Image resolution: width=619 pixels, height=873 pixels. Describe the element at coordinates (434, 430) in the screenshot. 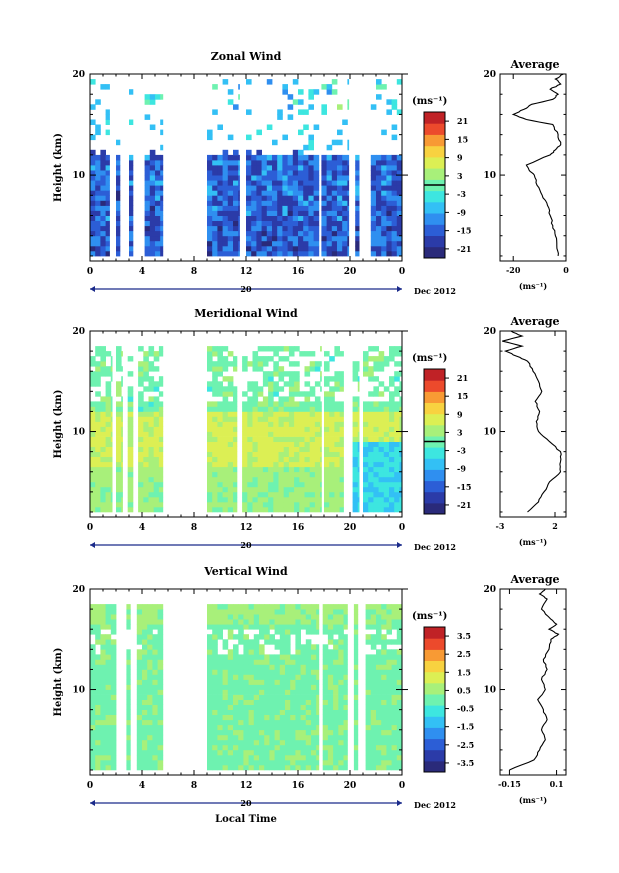

I see `colorbar-swatch` at that location.